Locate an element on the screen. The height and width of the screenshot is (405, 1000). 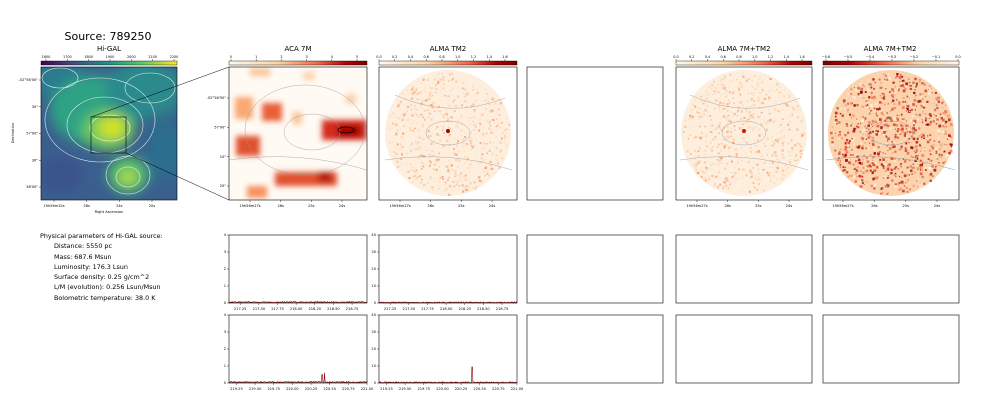
colorbar-tick-label: 3 is located at coordinates (307, 57).